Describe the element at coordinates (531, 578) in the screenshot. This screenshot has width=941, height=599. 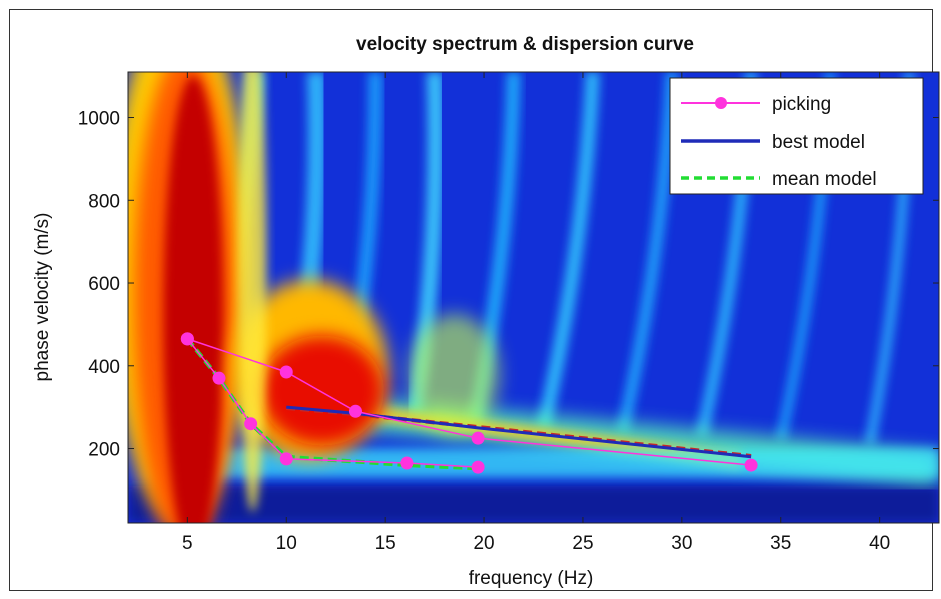
I see `x-axis-title: frequency (Hz)` at that location.